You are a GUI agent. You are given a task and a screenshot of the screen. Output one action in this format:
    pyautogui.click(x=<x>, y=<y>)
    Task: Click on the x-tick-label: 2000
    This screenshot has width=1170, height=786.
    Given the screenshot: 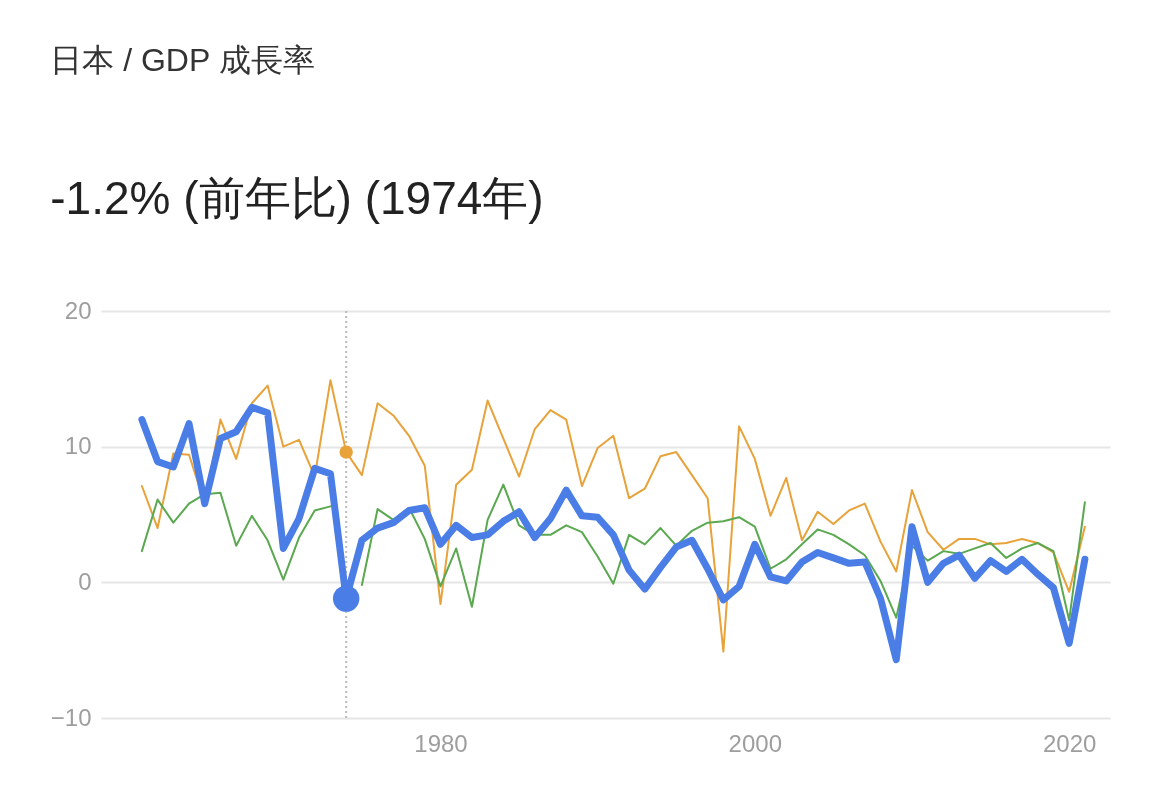 What is the action you would take?
    pyautogui.click(x=755, y=743)
    